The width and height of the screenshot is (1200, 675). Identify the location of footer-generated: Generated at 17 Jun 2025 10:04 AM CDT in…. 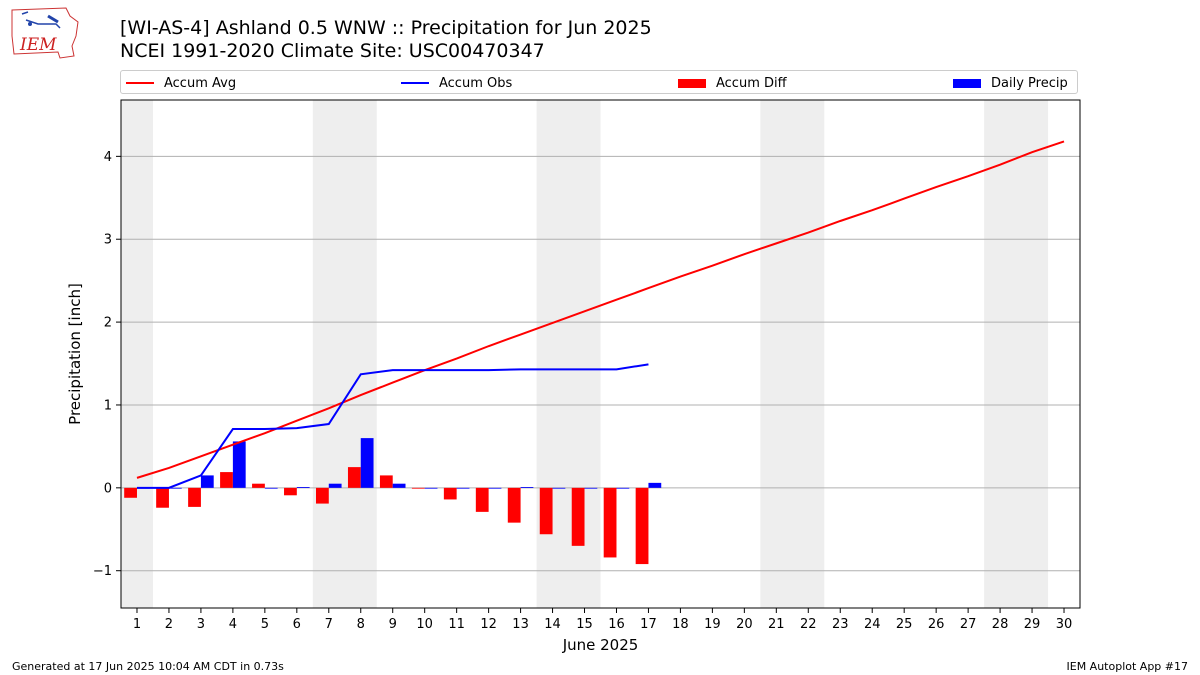
(148, 666).